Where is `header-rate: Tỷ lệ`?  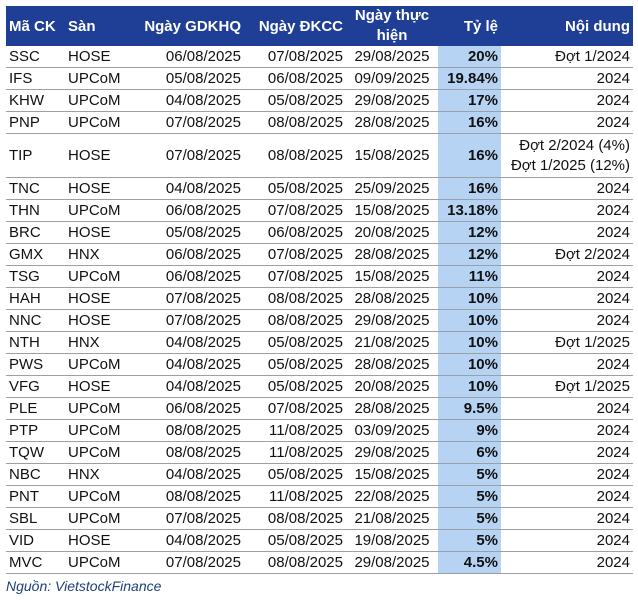 header-rate: Tỷ lệ is located at coordinates (469, 26).